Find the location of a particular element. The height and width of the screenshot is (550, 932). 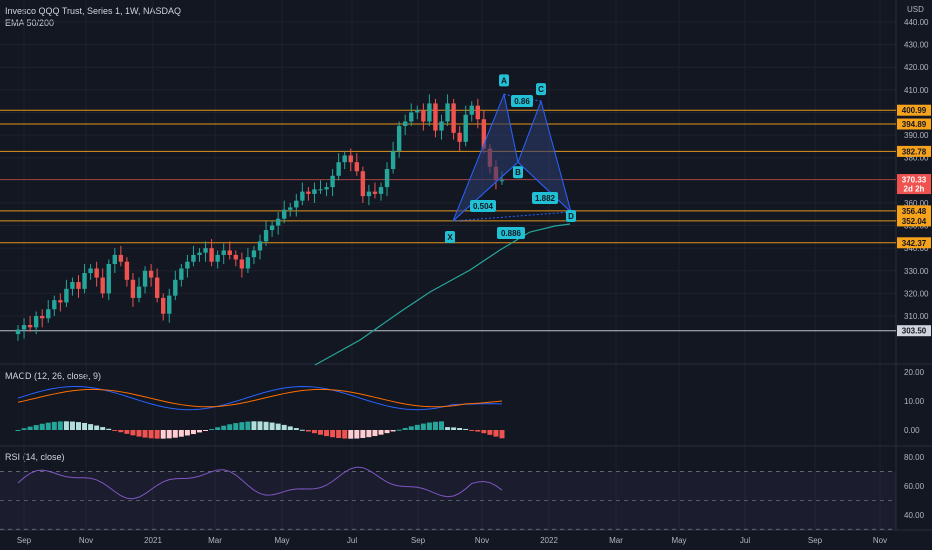

ratio-xb-label: 0.504 is located at coordinates (483, 206).